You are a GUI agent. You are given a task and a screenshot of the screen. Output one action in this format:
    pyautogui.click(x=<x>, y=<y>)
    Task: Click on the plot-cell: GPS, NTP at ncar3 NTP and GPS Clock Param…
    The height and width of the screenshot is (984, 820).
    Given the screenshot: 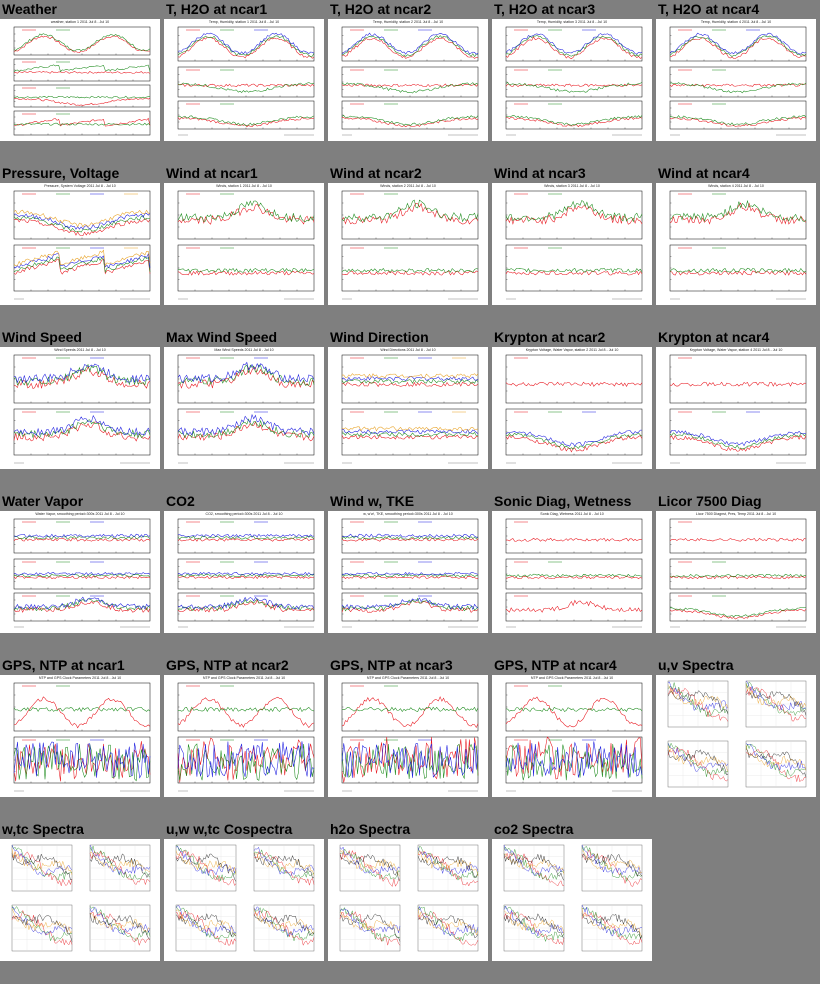 What is the action you would take?
    pyautogui.click(x=408, y=738)
    